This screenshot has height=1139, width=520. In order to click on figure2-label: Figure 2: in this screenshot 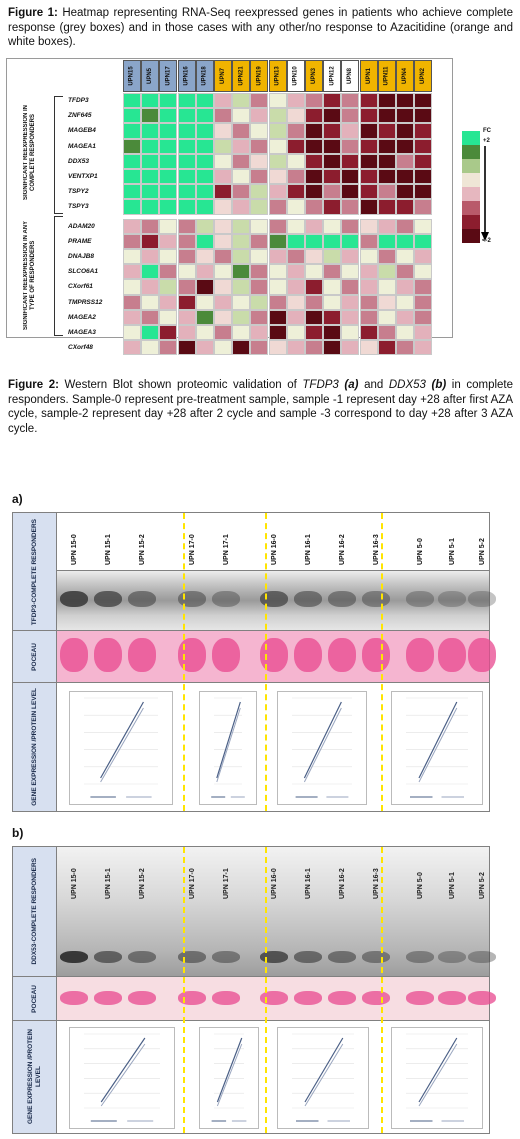, I will do `click(33, 385)`.